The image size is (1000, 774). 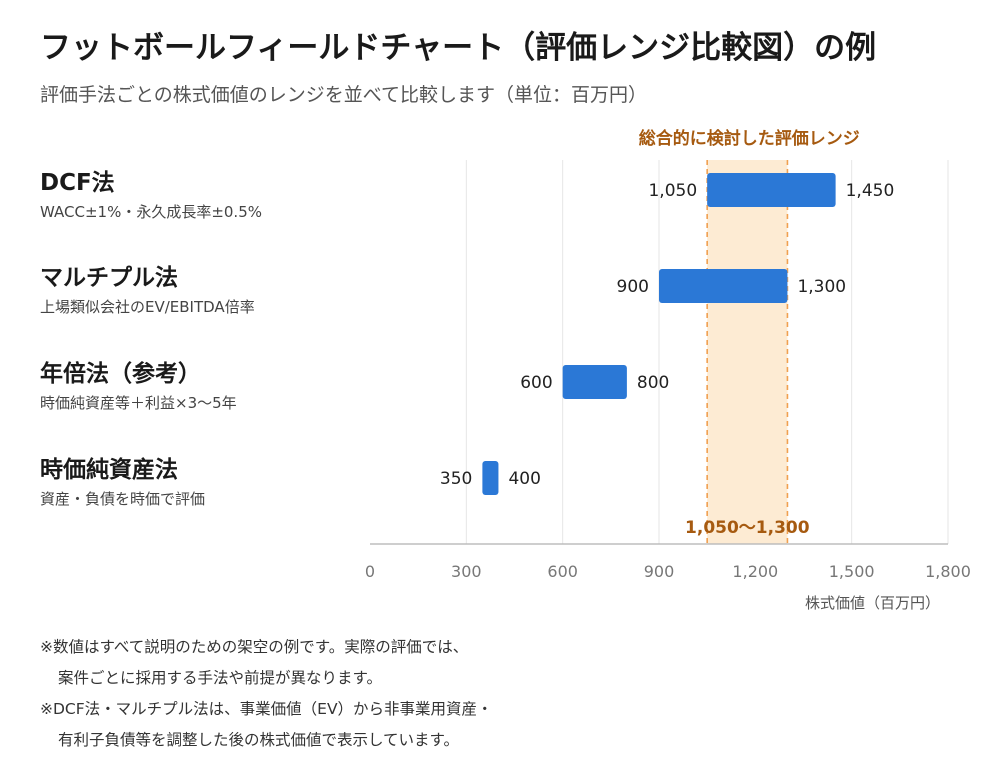 What do you see at coordinates (466, 571) in the screenshot?
I see `x-tick-label: 300` at bounding box center [466, 571].